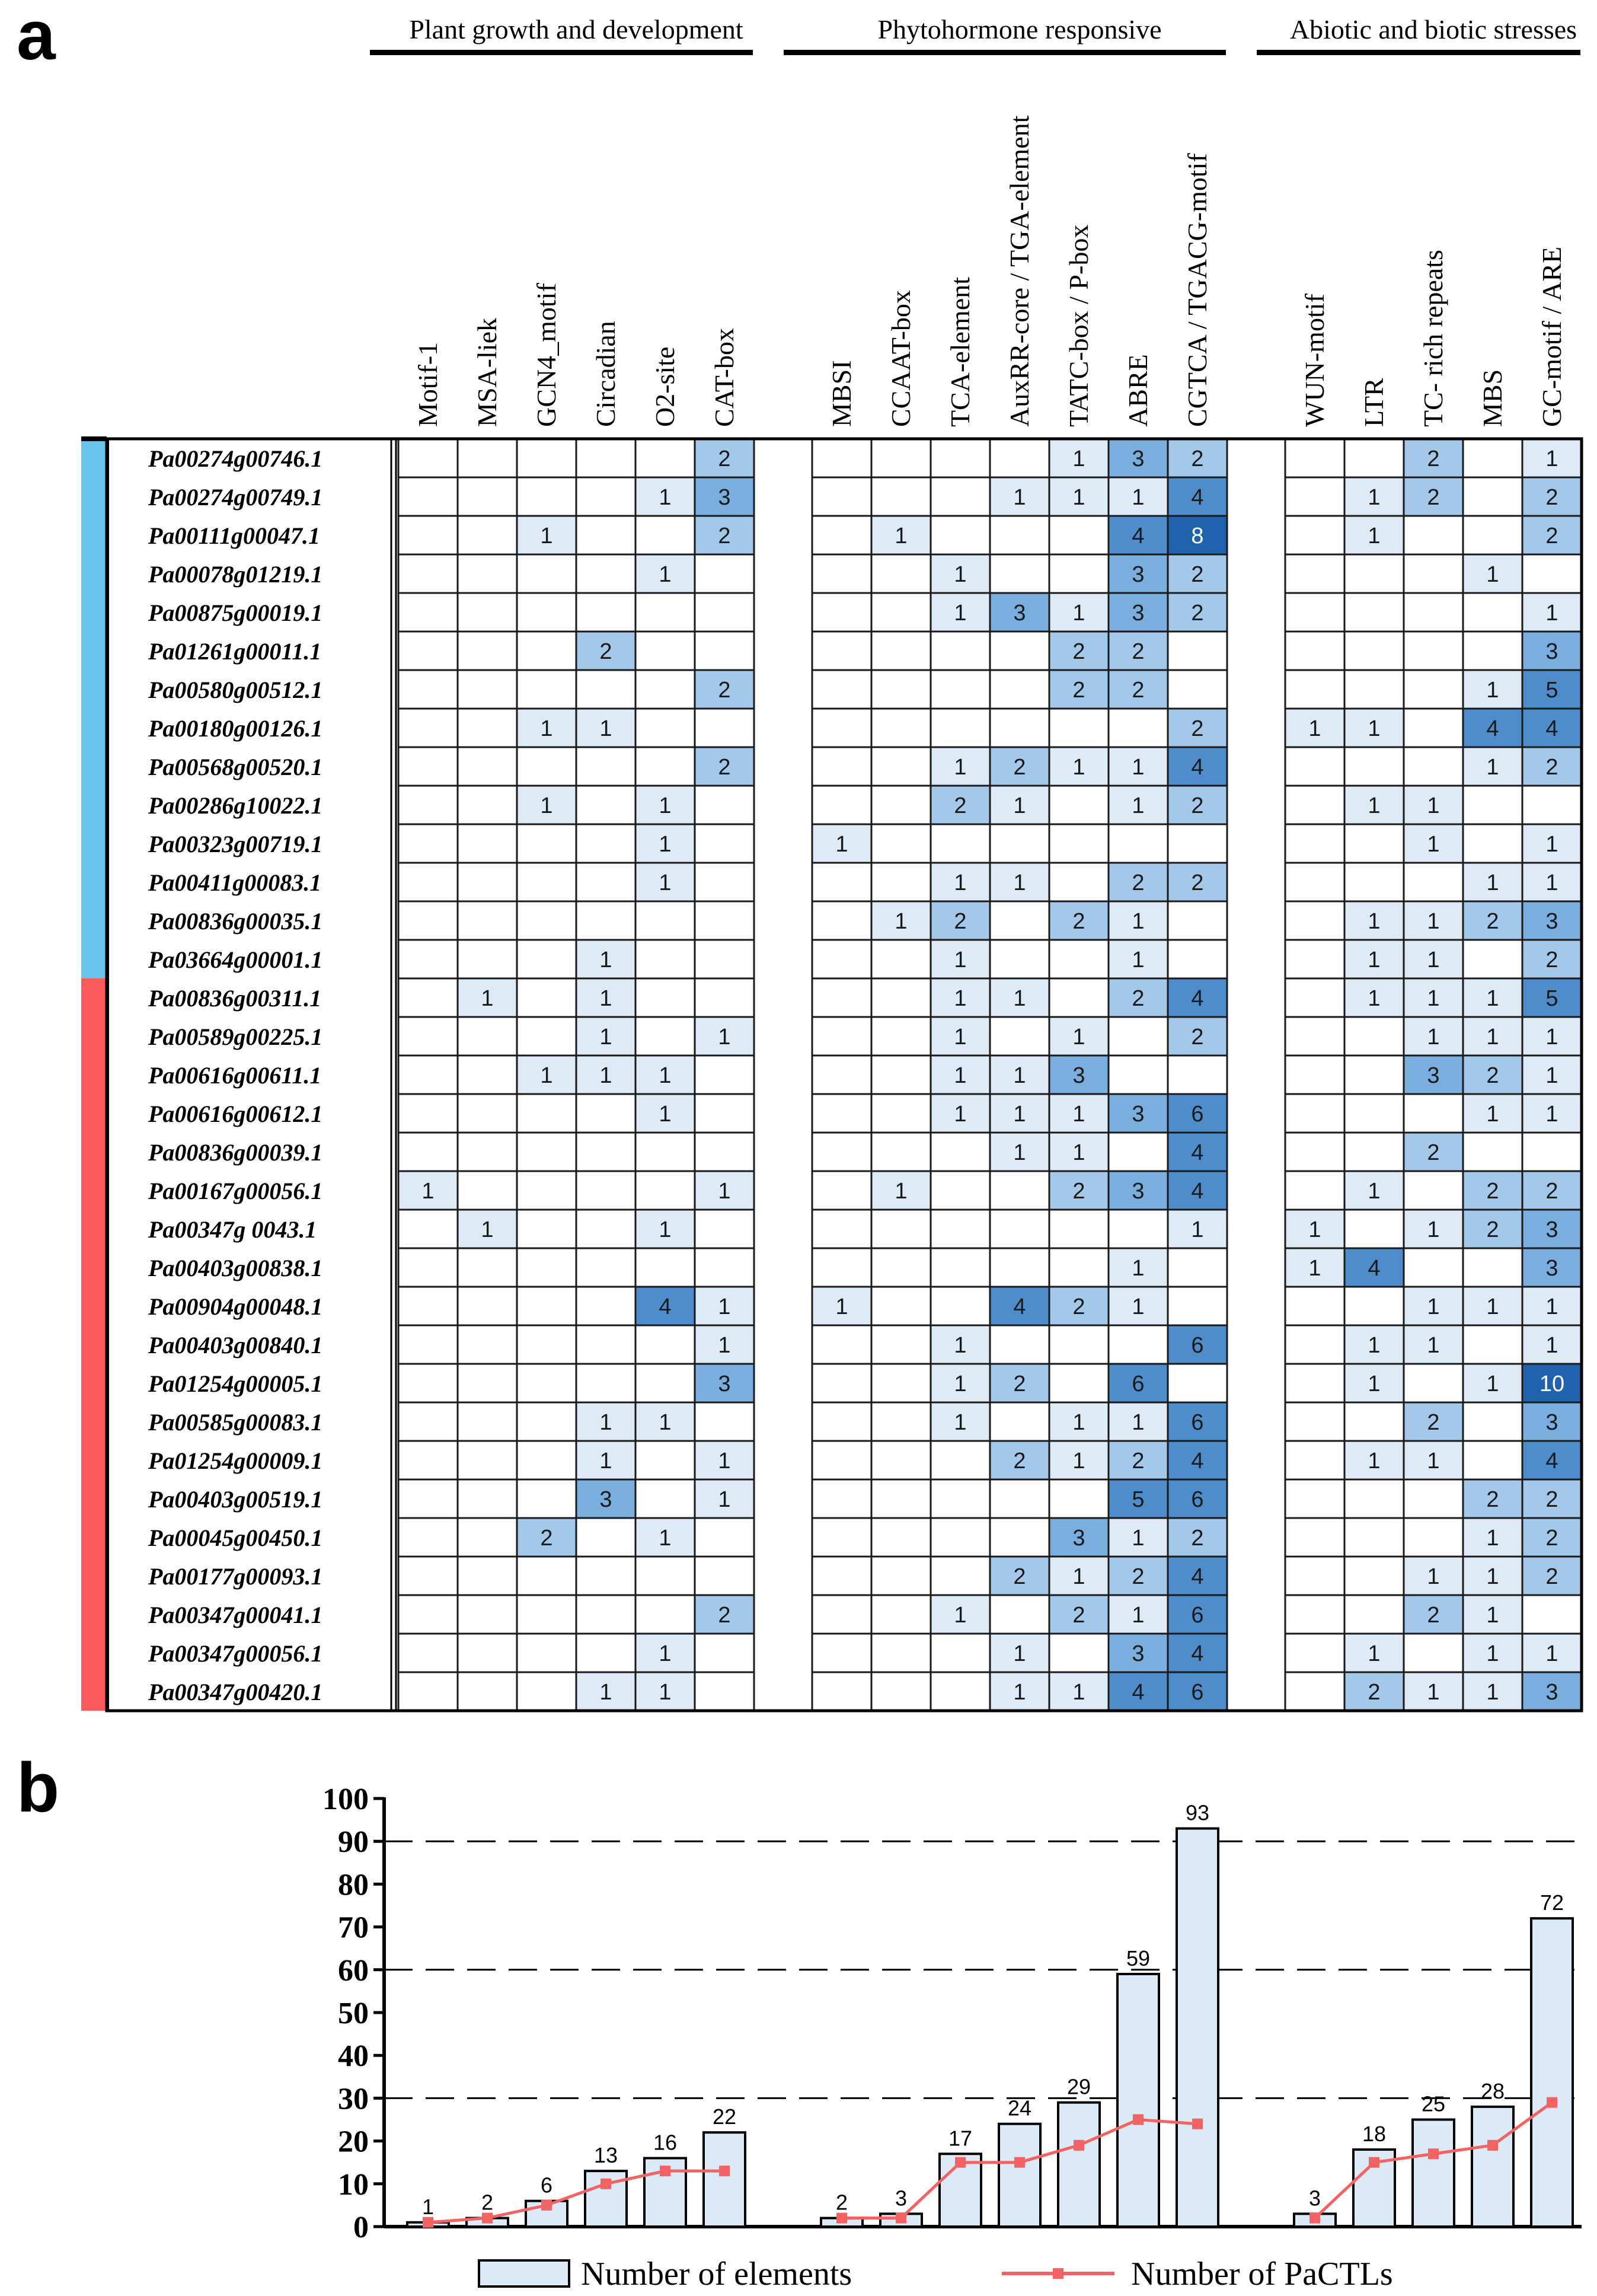  I want to click on column-header: GCN4_motif, so click(546, 355).